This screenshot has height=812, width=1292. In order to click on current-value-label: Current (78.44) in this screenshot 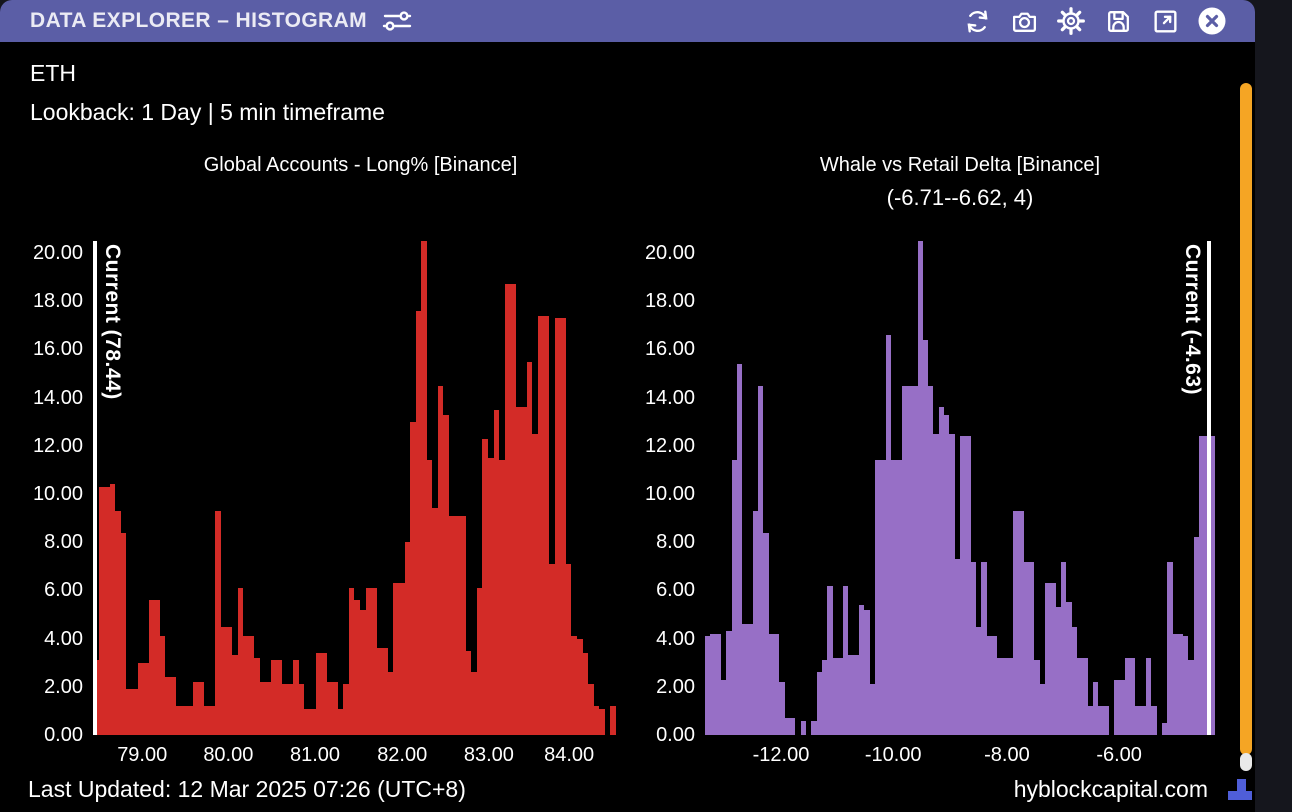, I will do `click(112, 322)`.